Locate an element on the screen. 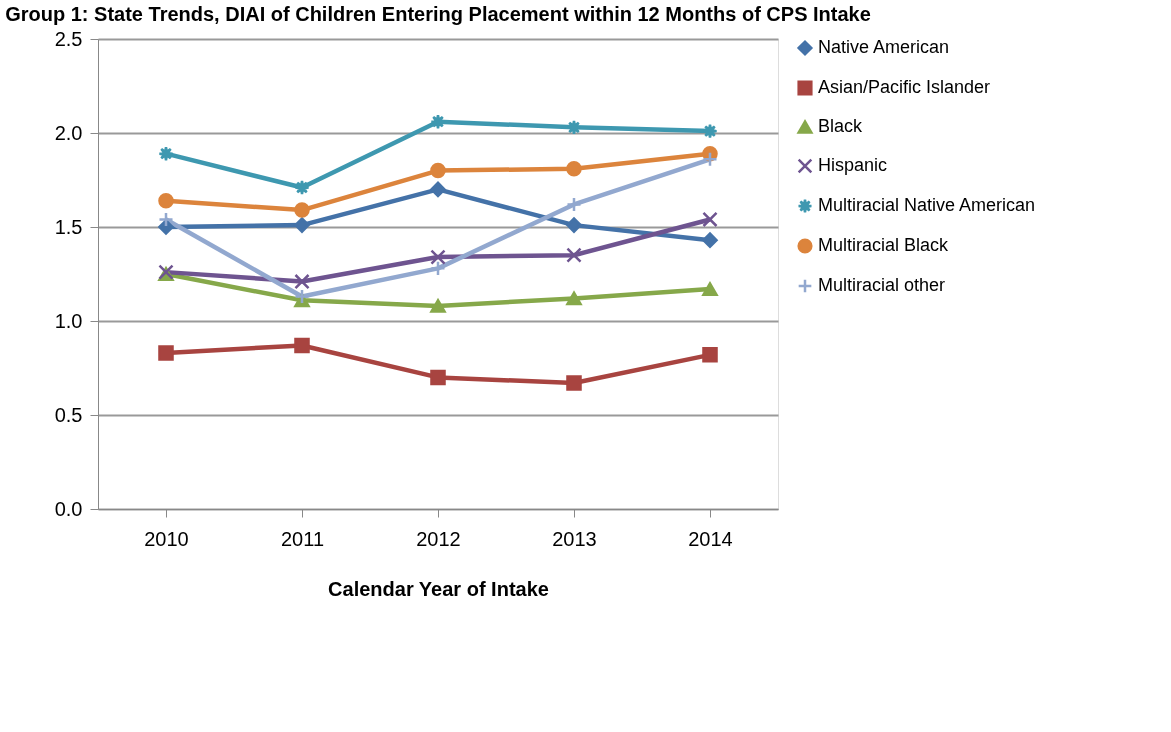  chart-title: Group 1: State Trends, DIAI of Children Entering Placement within 12 Months of CPS Intake is located at coordinates (438, 14).